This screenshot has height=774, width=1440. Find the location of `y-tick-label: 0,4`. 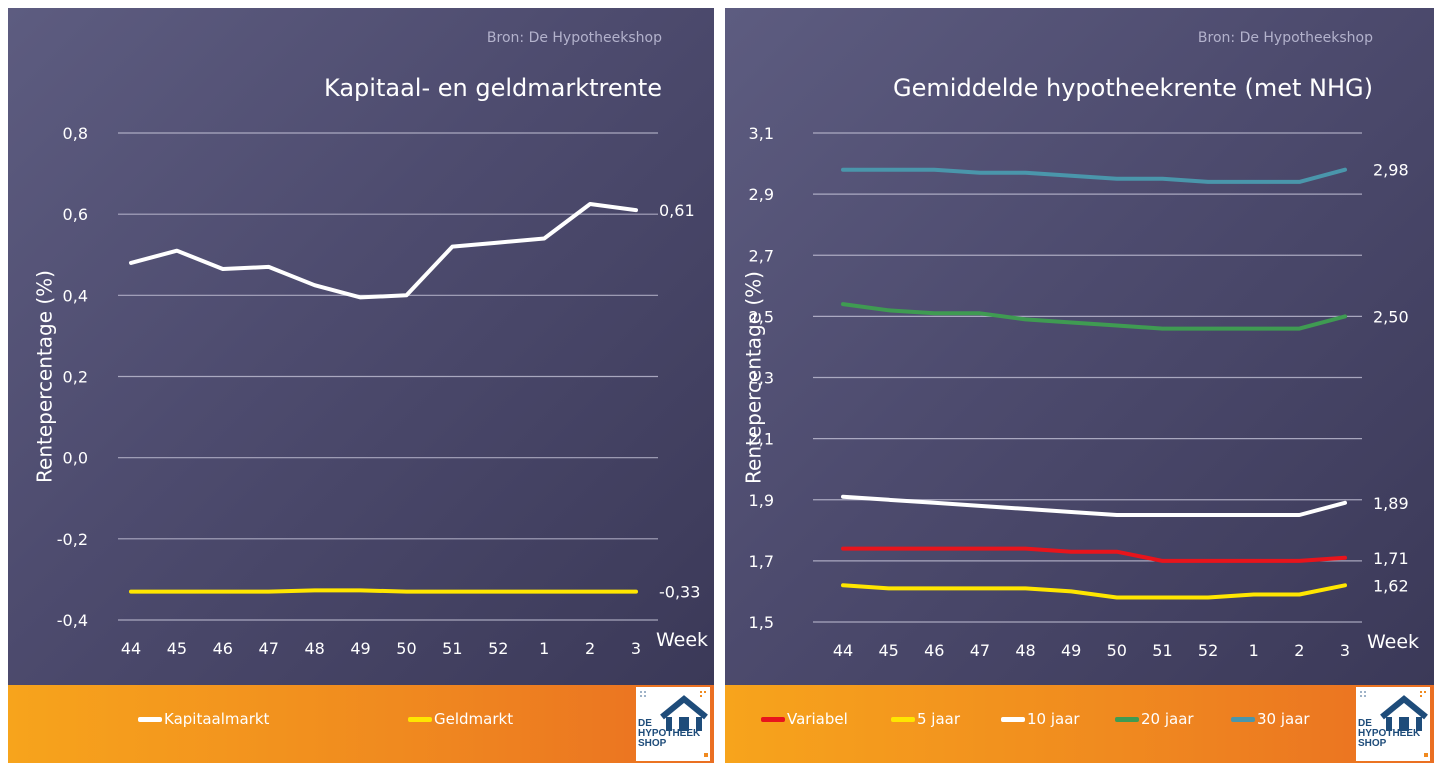

y-tick-label: 0,4 is located at coordinates (75, 295).